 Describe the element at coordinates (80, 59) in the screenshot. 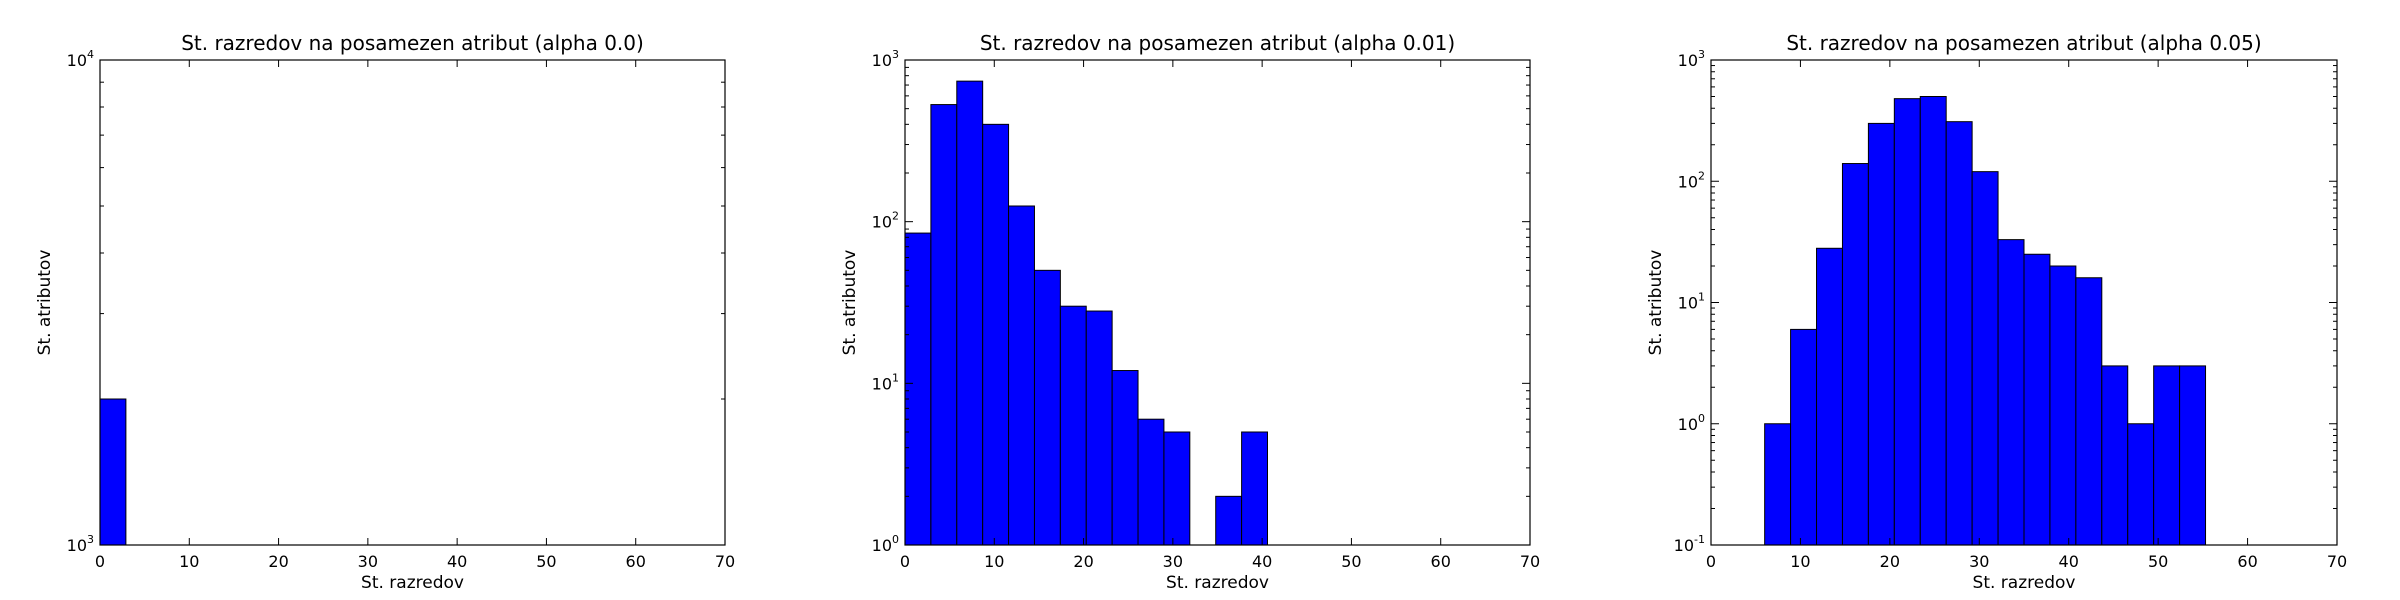

I see `y-tick-label: 10⁴` at that location.